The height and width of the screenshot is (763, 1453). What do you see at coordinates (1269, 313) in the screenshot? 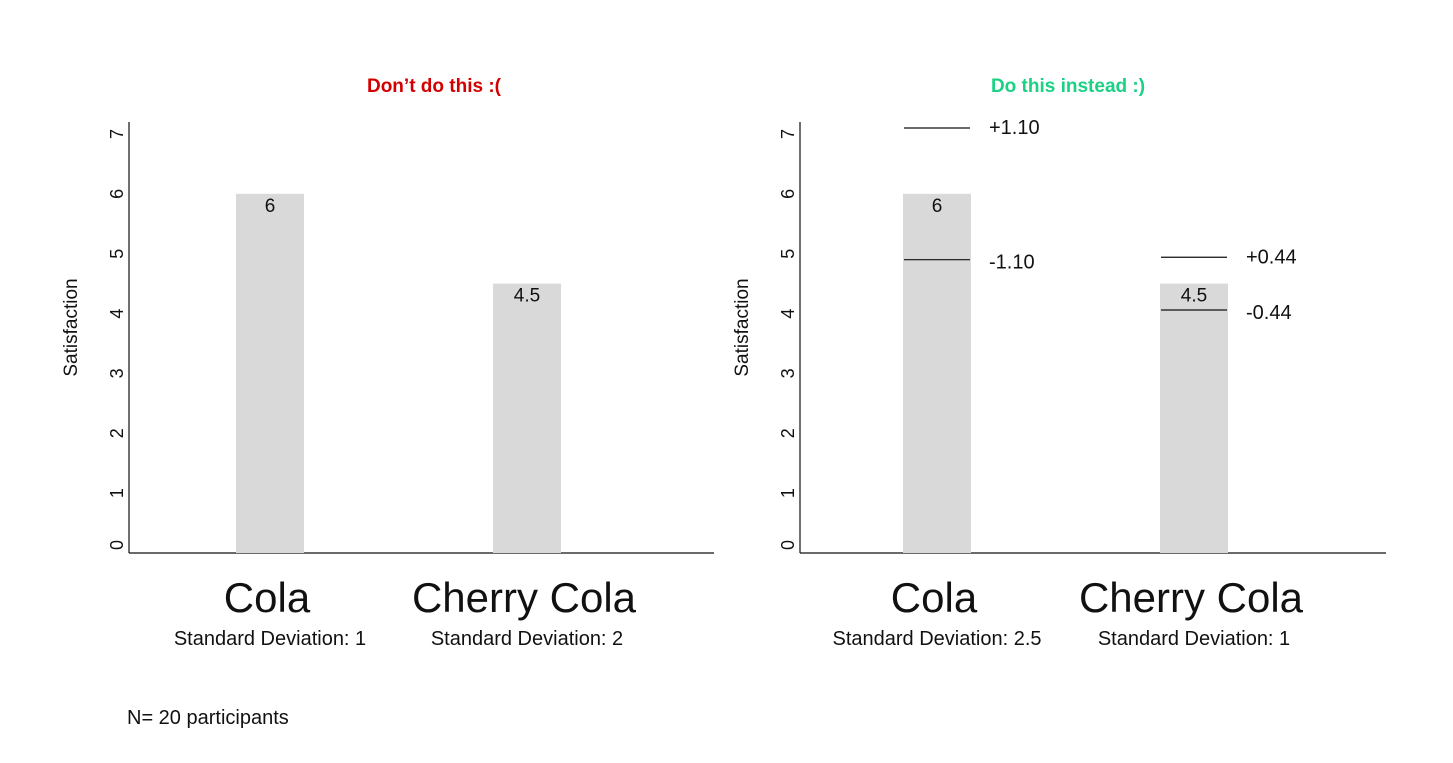
I see `panel-2-lower-error-label: -0.44` at bounding box center [1269, 313].